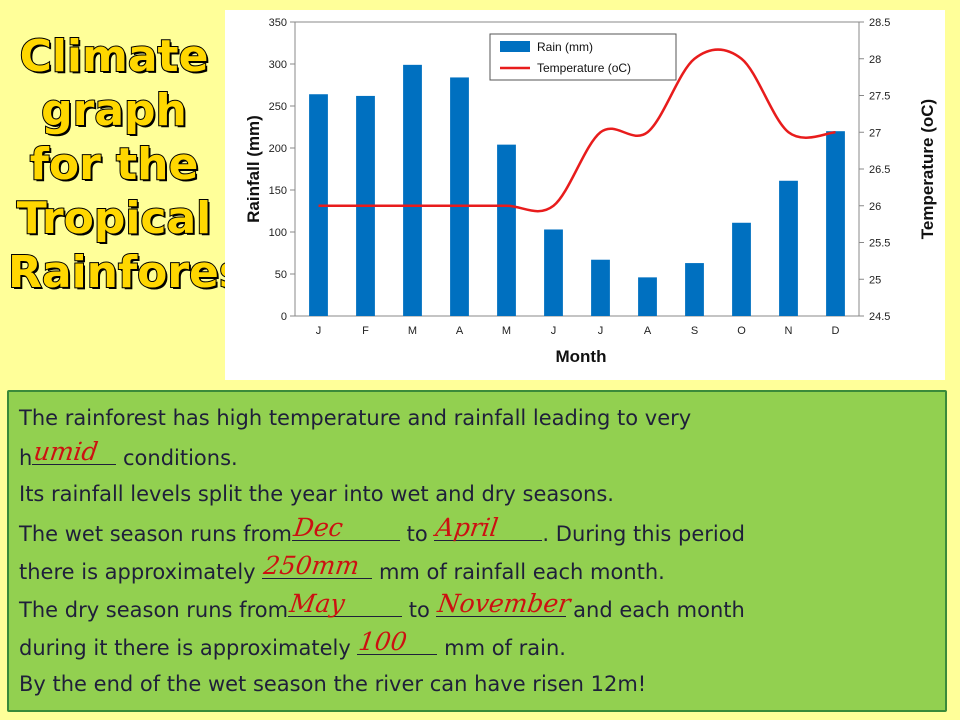  Describe the element at coordinates (284, 317) in the screenshot. I see `y-tick-label: 0` at that location.